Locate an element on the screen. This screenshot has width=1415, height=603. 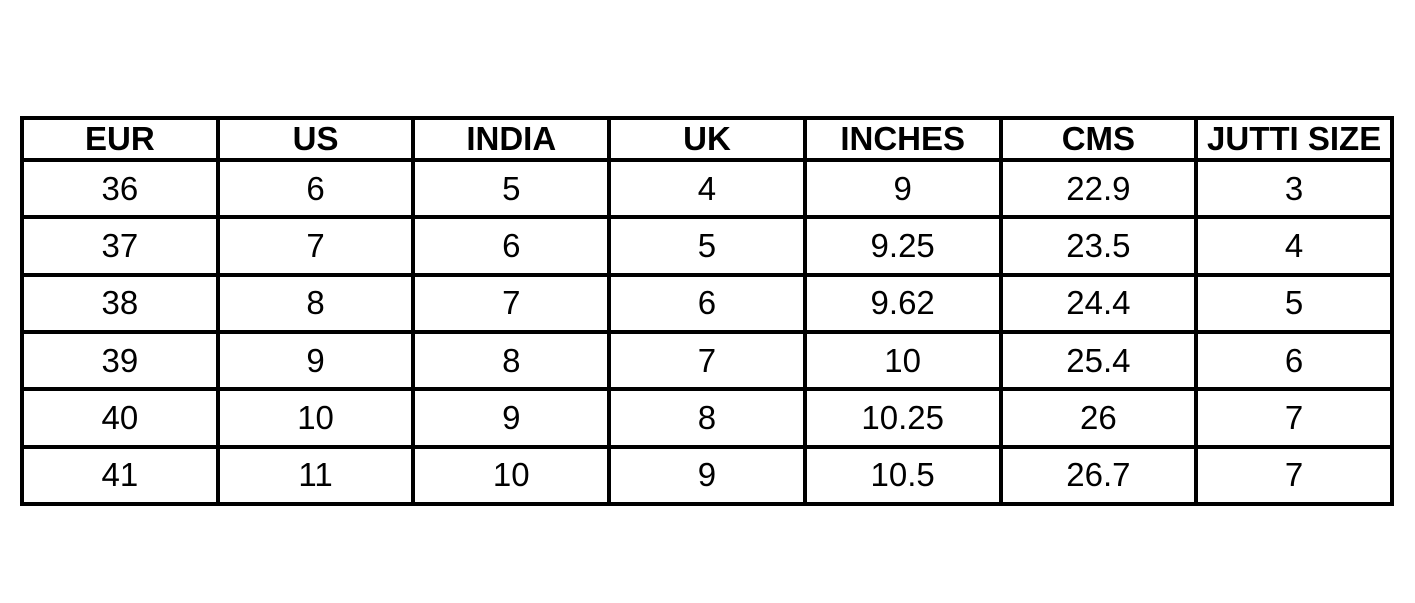
table-cell: 24.4 is located at coordinates (1098, 303).